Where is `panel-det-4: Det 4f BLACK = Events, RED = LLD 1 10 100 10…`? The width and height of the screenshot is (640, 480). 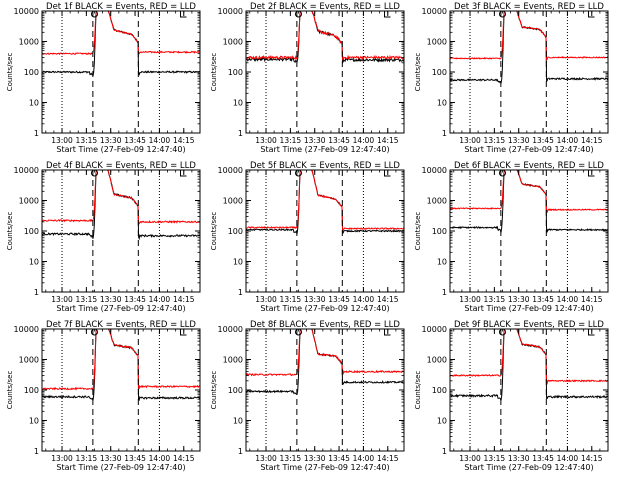
panel-det-4: Det 4f BLACK = Events, RED = LLD 1 10 100 10… is located at coordinates (103, 237).